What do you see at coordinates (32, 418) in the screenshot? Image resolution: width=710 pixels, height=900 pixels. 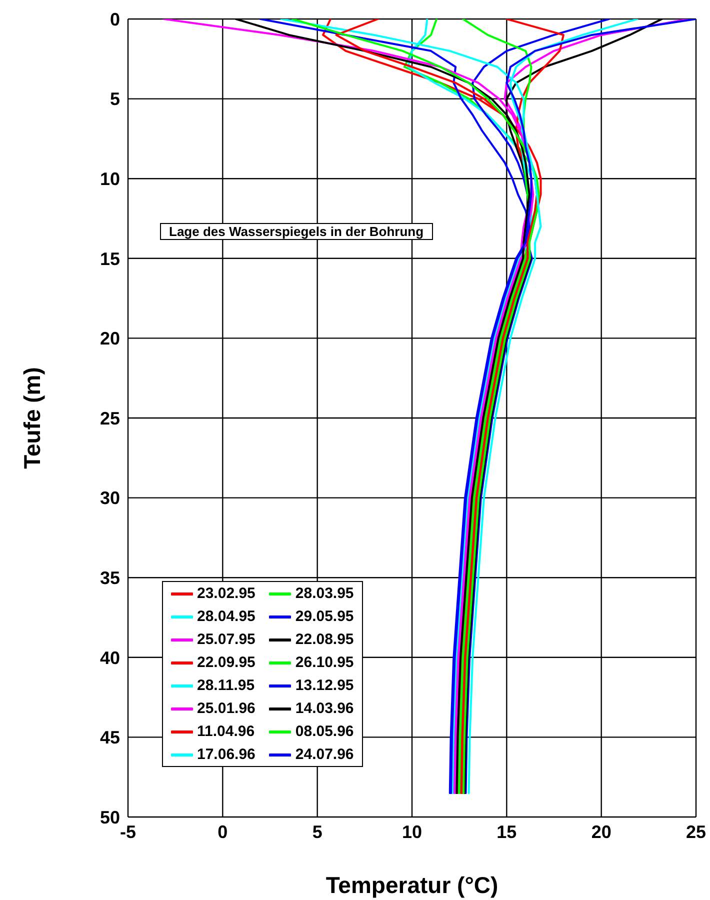 I see `y-axis-title: Teufe (m)` at bounding box center [32, 418].